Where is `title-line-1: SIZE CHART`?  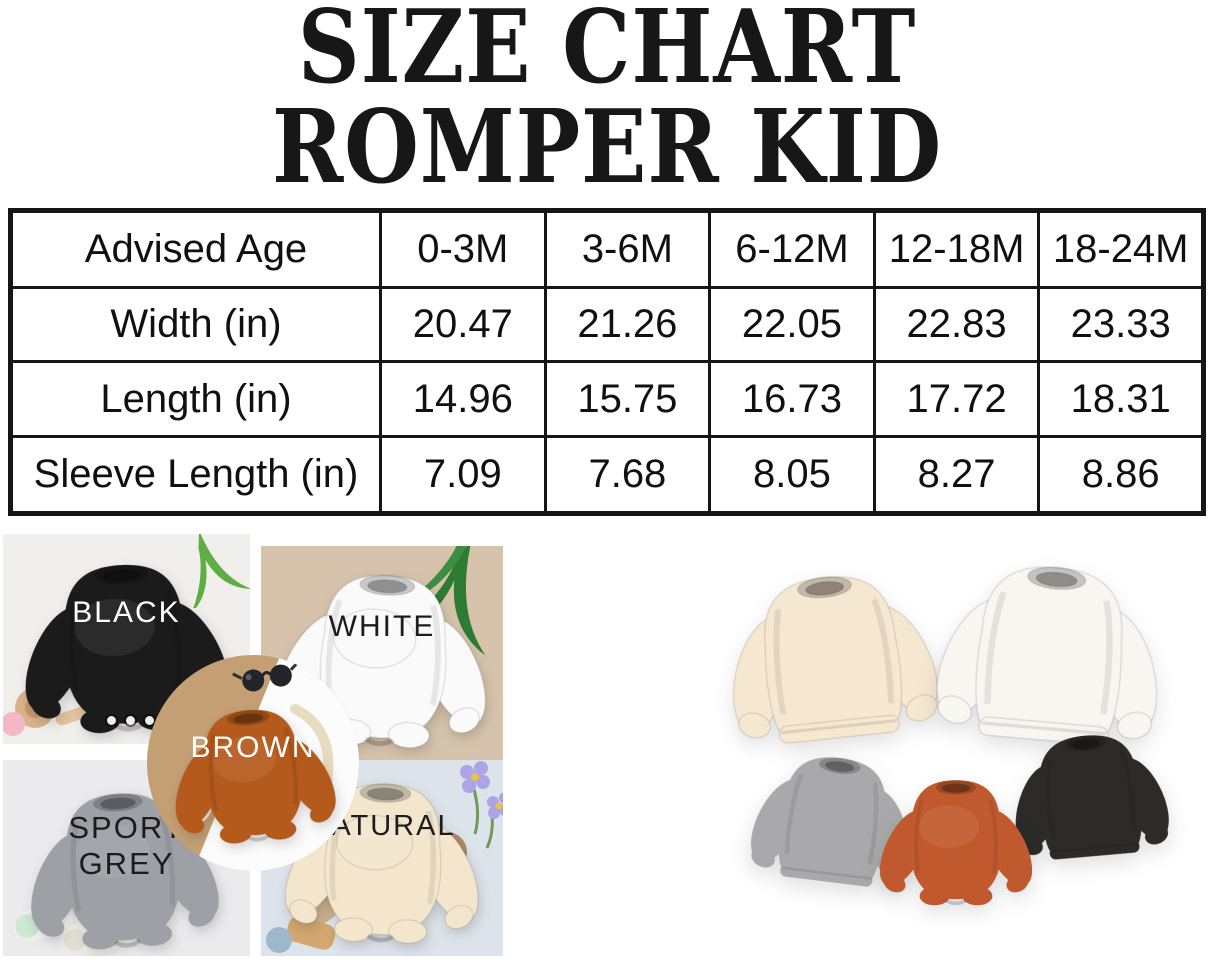 title-line-1: SIZE CHART is located at coordinates (607, 53).